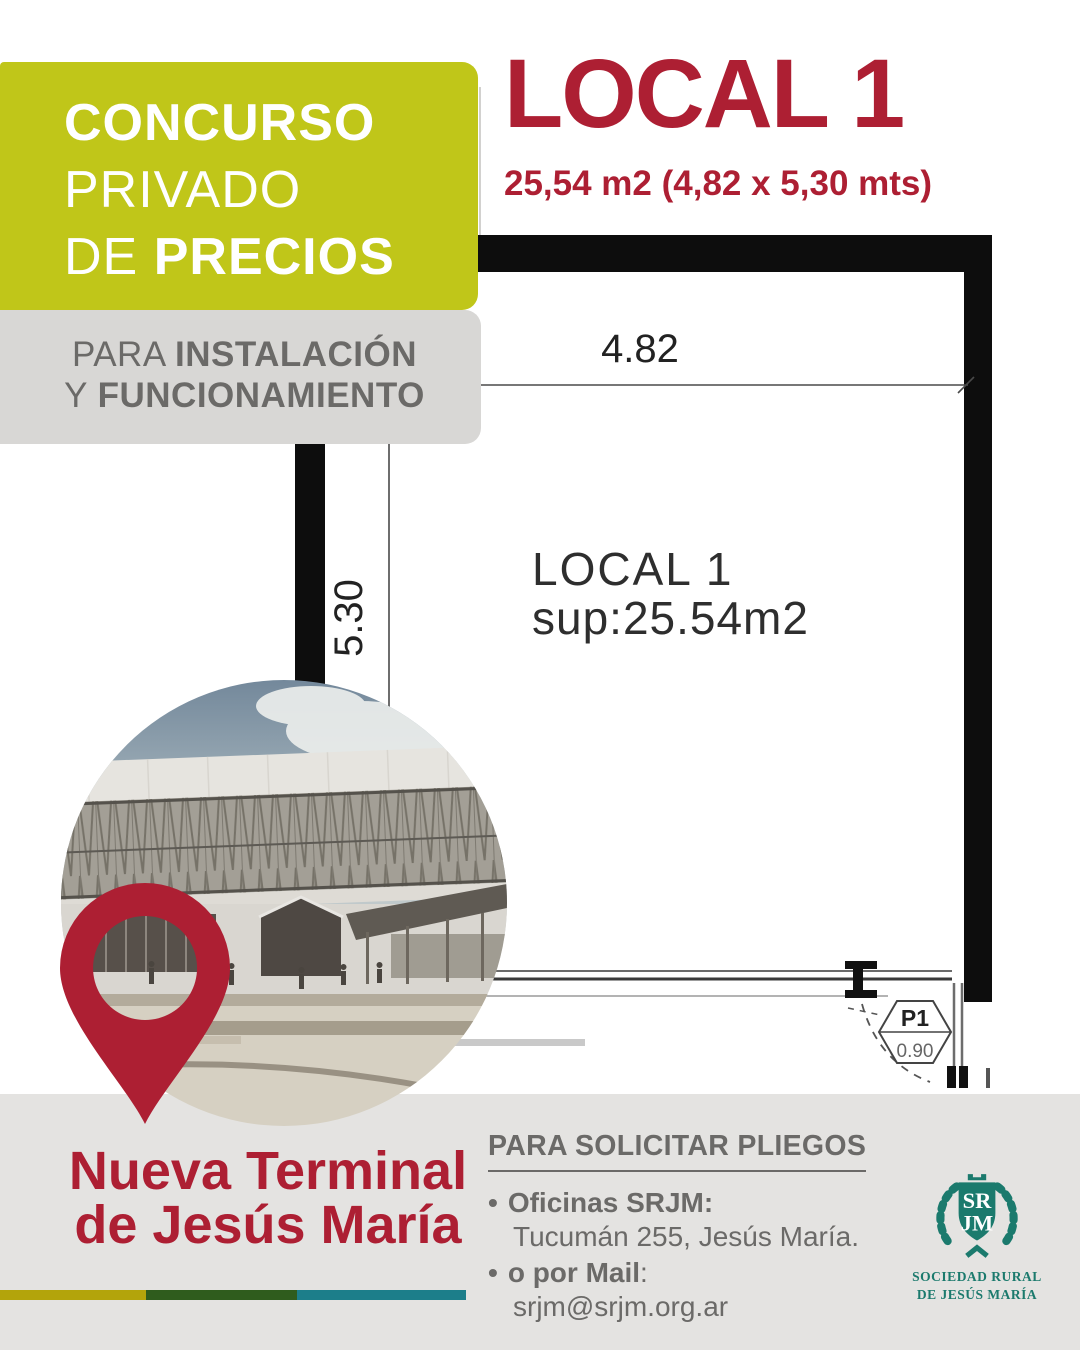 The height and width of the screenshot is (1350, 1080). Describe the element at coordinates (734, 253) in the screenshot. I see `wall-top` at that location.